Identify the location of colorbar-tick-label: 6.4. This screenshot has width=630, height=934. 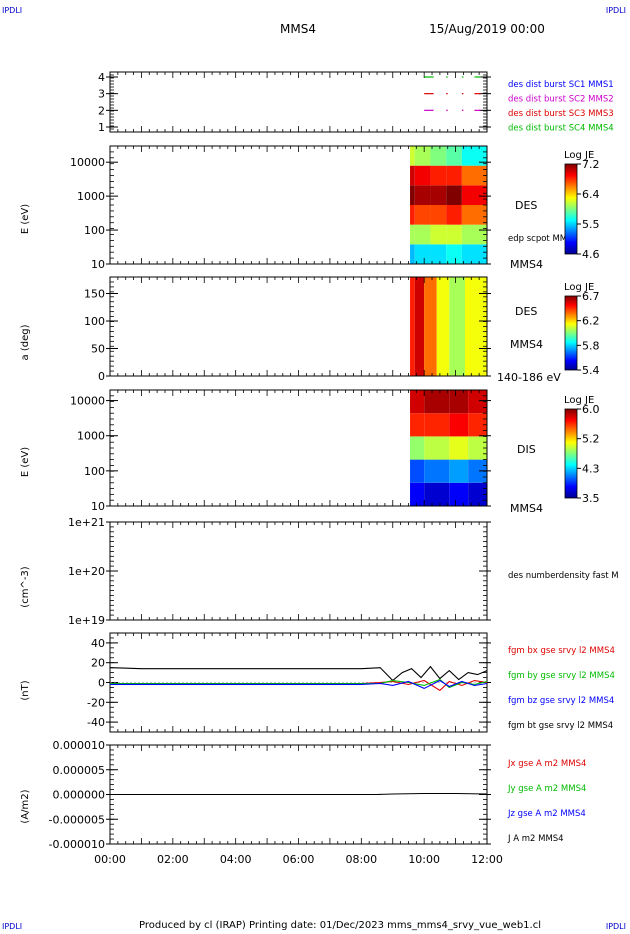
(591, 194).